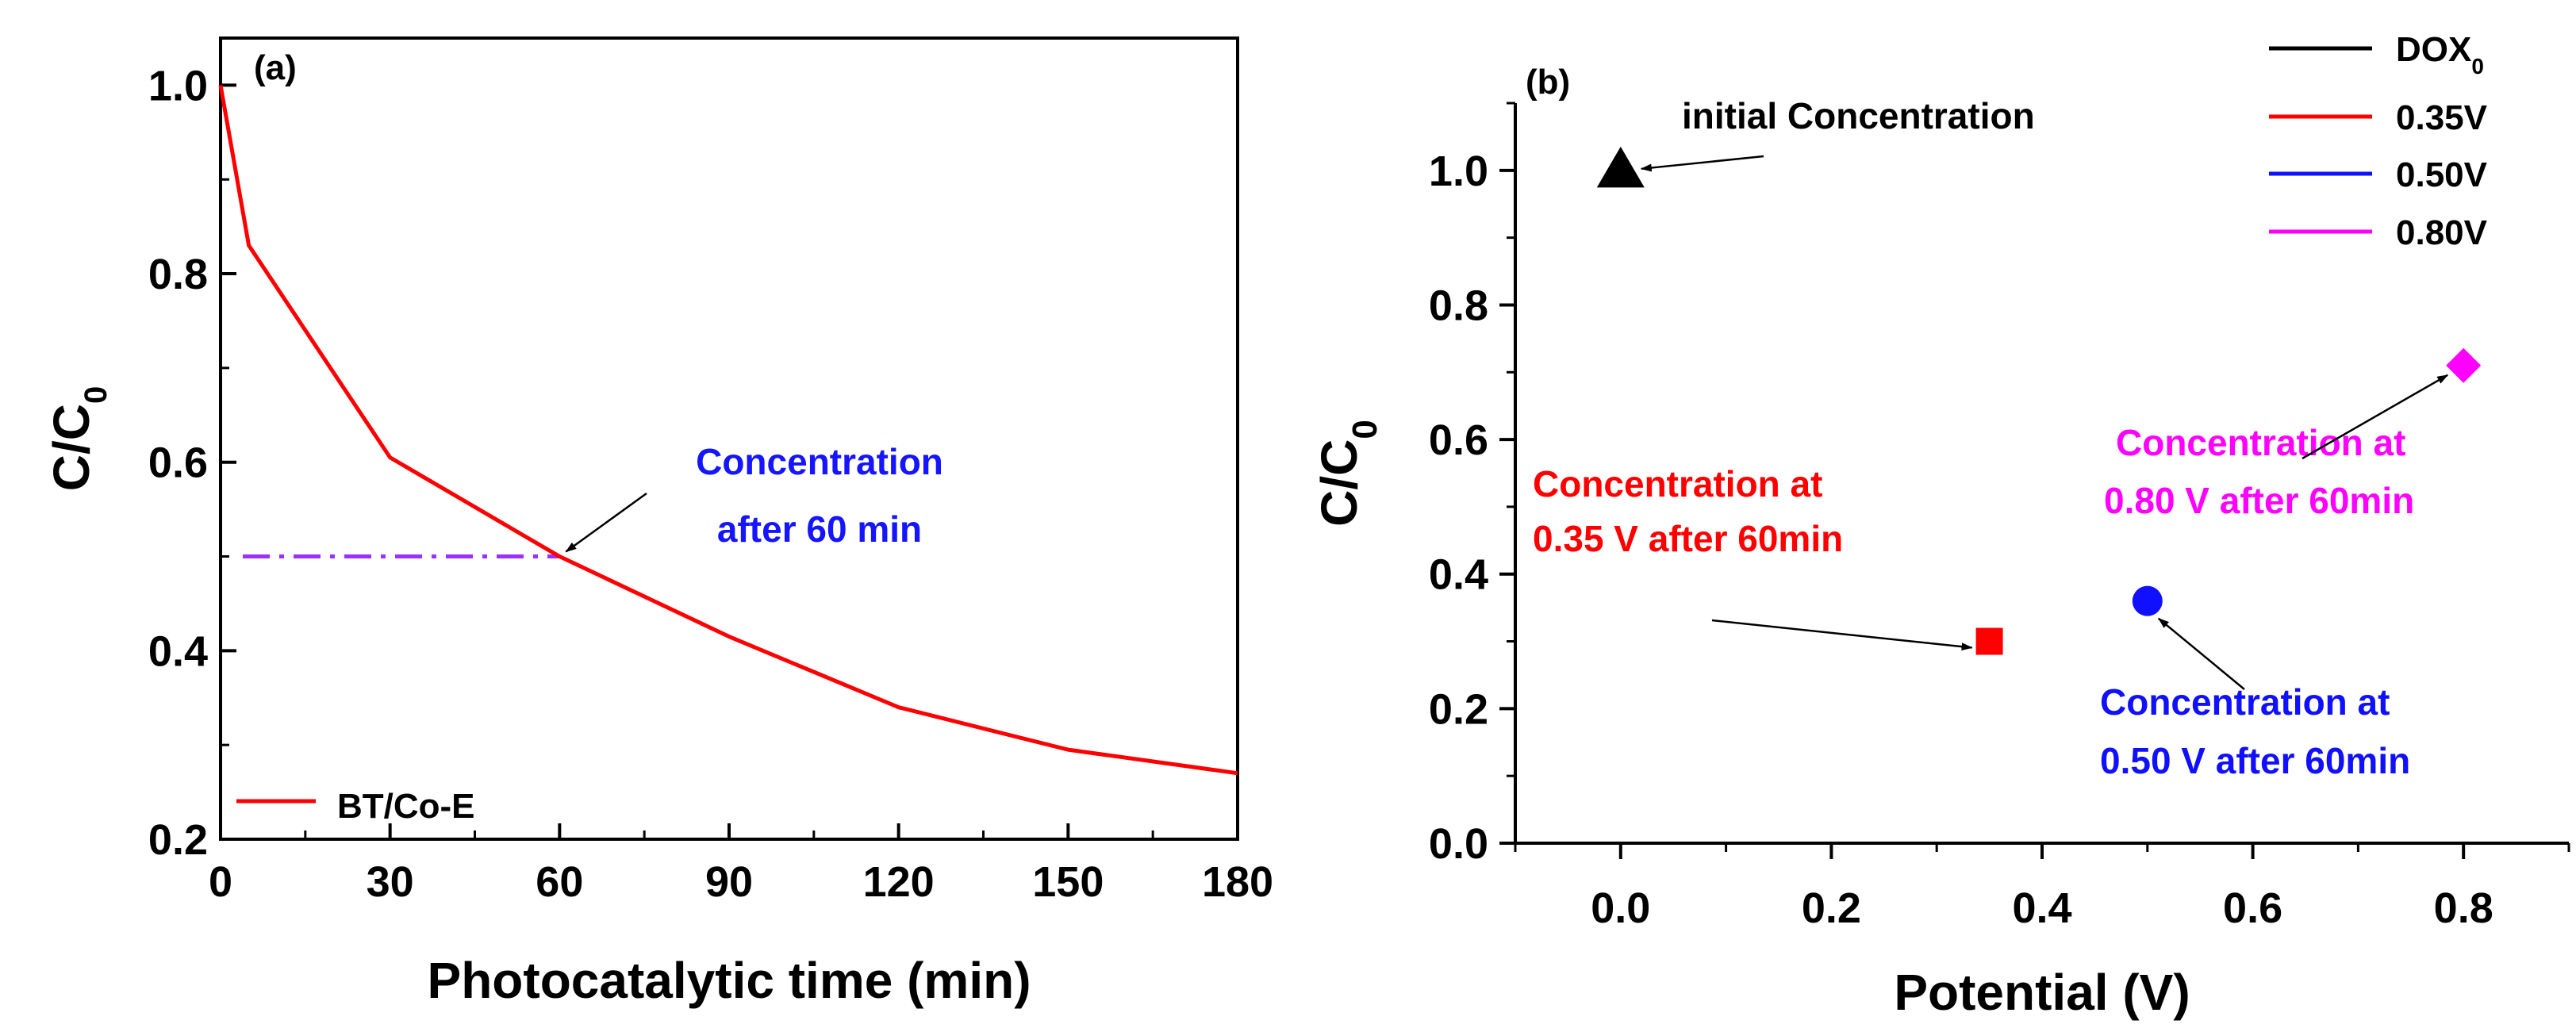 This screenshot has height=1028, width=2576. I want to click on panel-b-ytick-label: 0.8, so click(1458, 305).